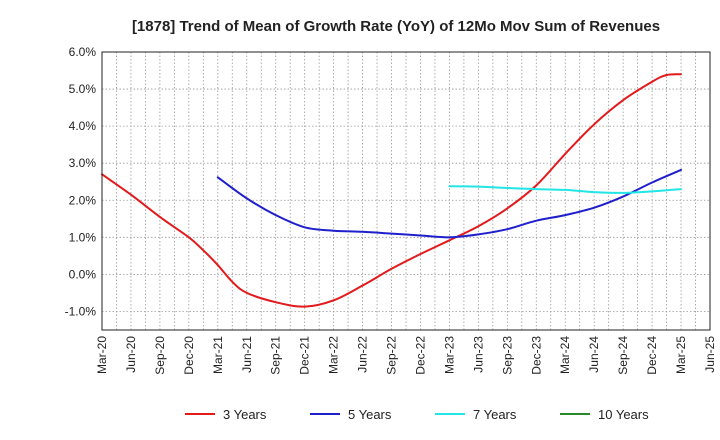 The image size is (720, 440). I want to click on x-tick-label: Dec-20, so click(189, 355).